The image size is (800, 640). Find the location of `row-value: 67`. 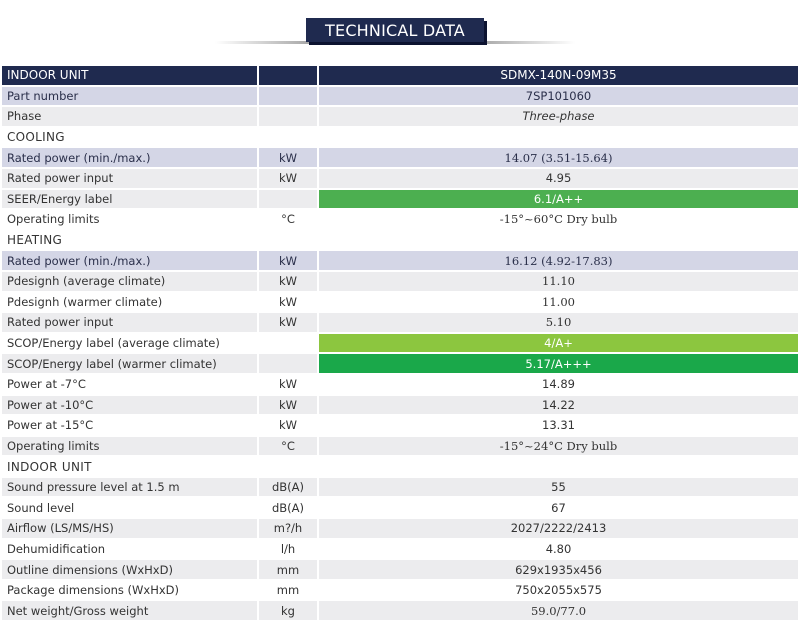

row-value: 67 is located at coordinates (557, 508).